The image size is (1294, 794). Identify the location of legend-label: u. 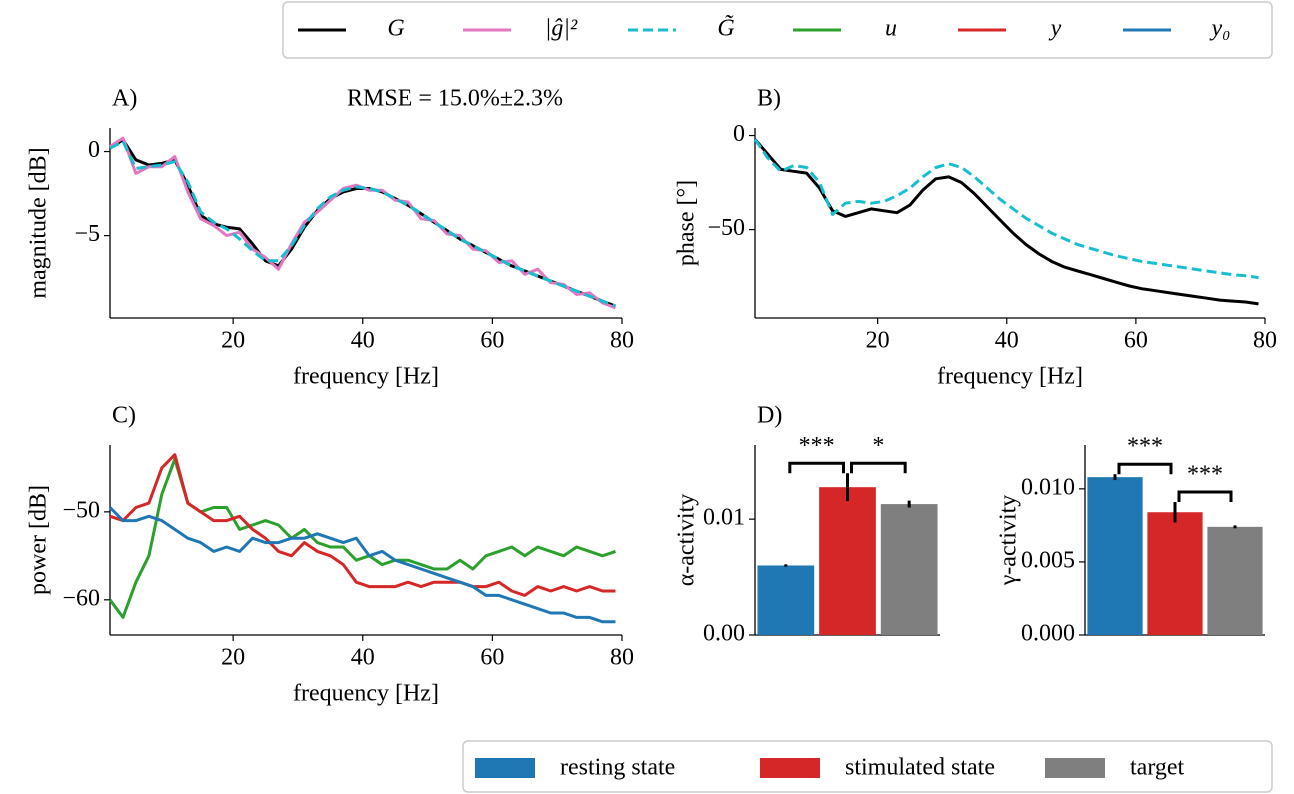
(891, 29).